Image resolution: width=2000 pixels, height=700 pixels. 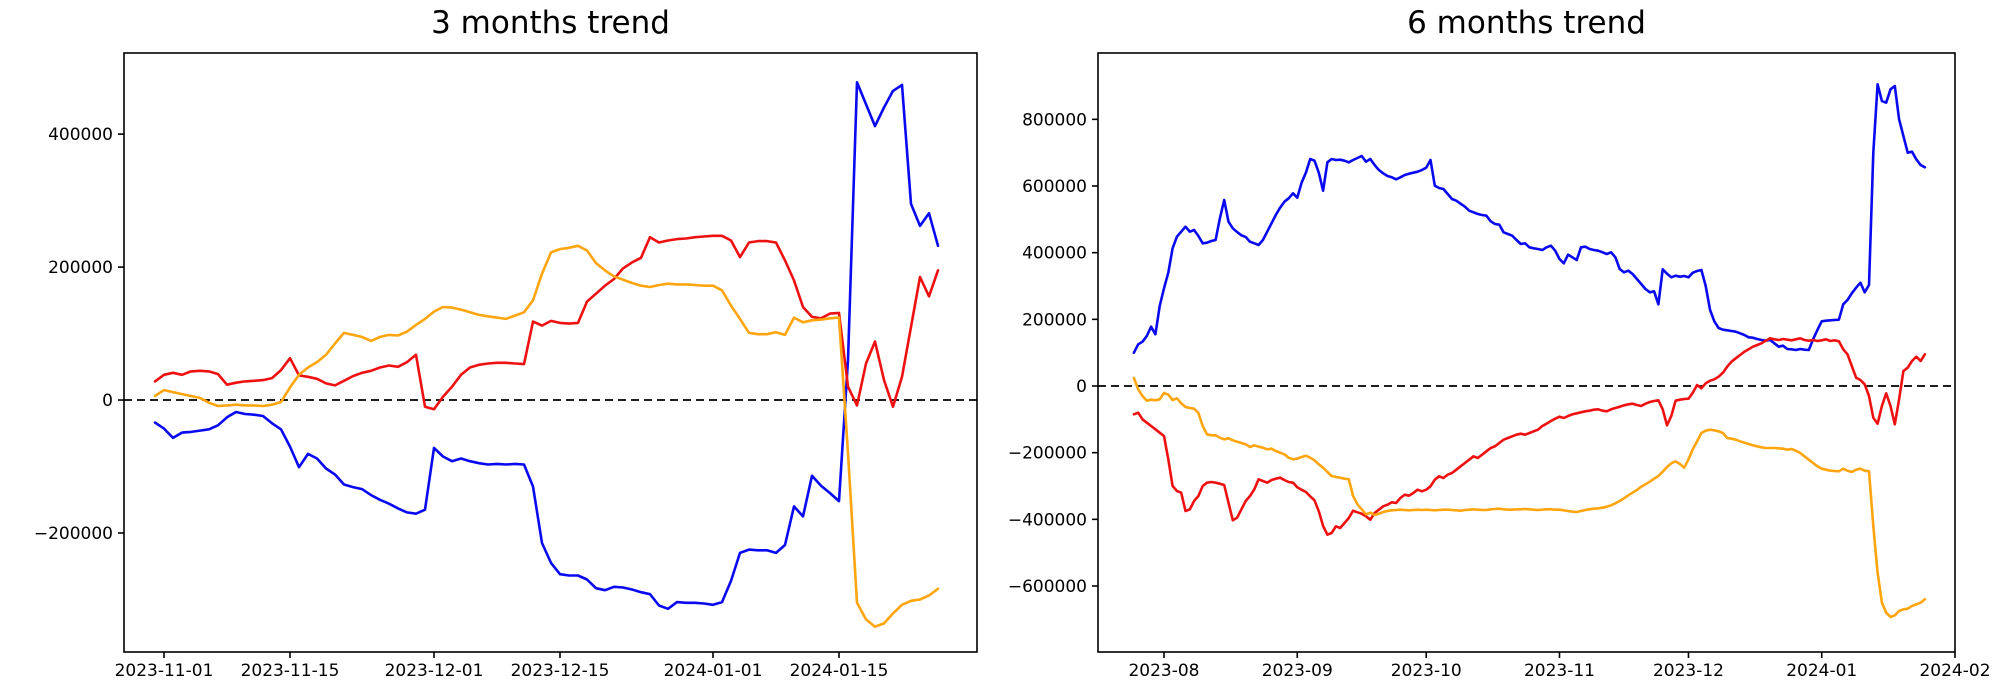 I want to click on series-line-orange, so click(x=1529, y=497).